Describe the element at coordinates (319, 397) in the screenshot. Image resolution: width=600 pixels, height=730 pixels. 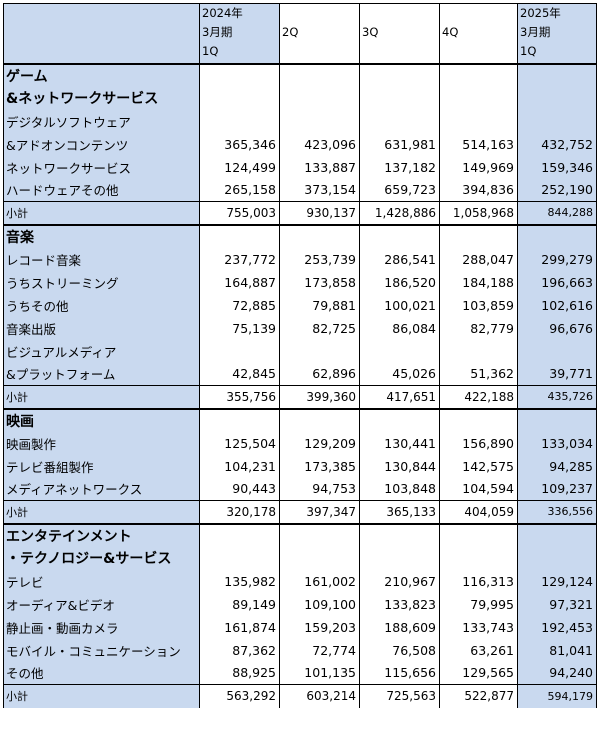
I see `subtotal-value: 399,360` at that location.